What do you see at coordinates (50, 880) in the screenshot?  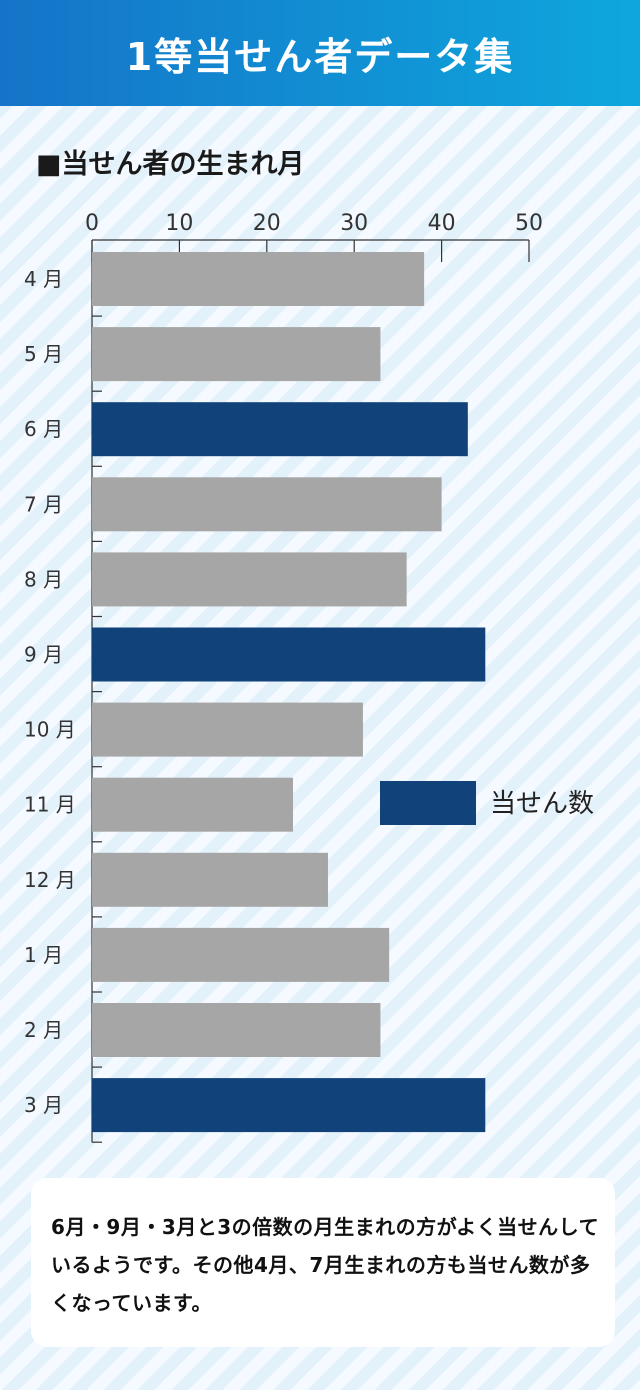 I see `category-label: 12 月` at bounding box center [50, 880].